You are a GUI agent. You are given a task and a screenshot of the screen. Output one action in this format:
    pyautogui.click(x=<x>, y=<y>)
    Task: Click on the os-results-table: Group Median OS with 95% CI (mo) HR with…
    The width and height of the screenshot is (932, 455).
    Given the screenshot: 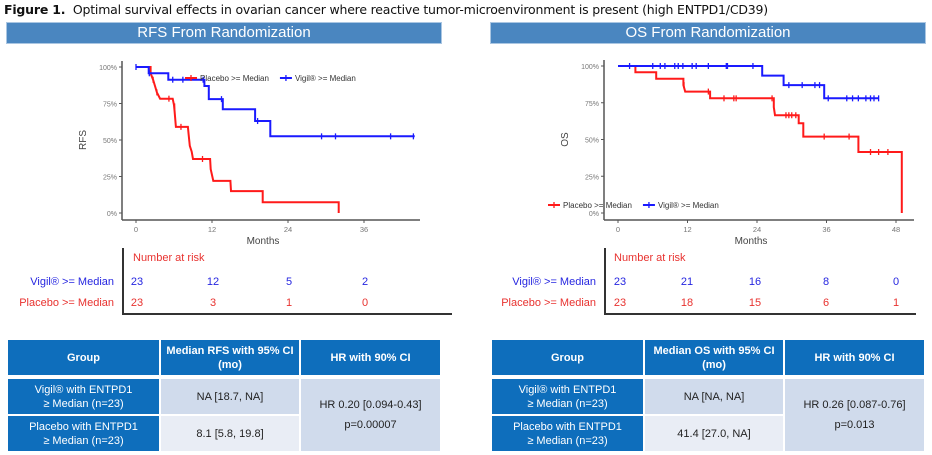 What is the action you would take?
    pyautogui.click(x=708, y=395)
    